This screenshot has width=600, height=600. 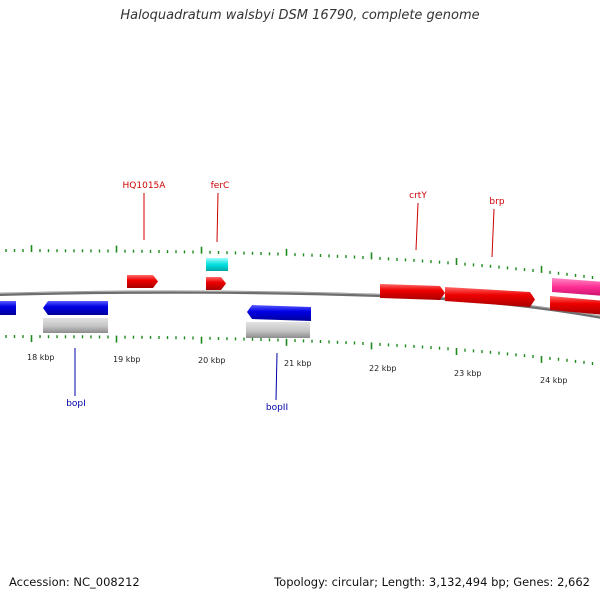 I want to click on gene-hq1015a-arrow, so click(x=142, y=281).